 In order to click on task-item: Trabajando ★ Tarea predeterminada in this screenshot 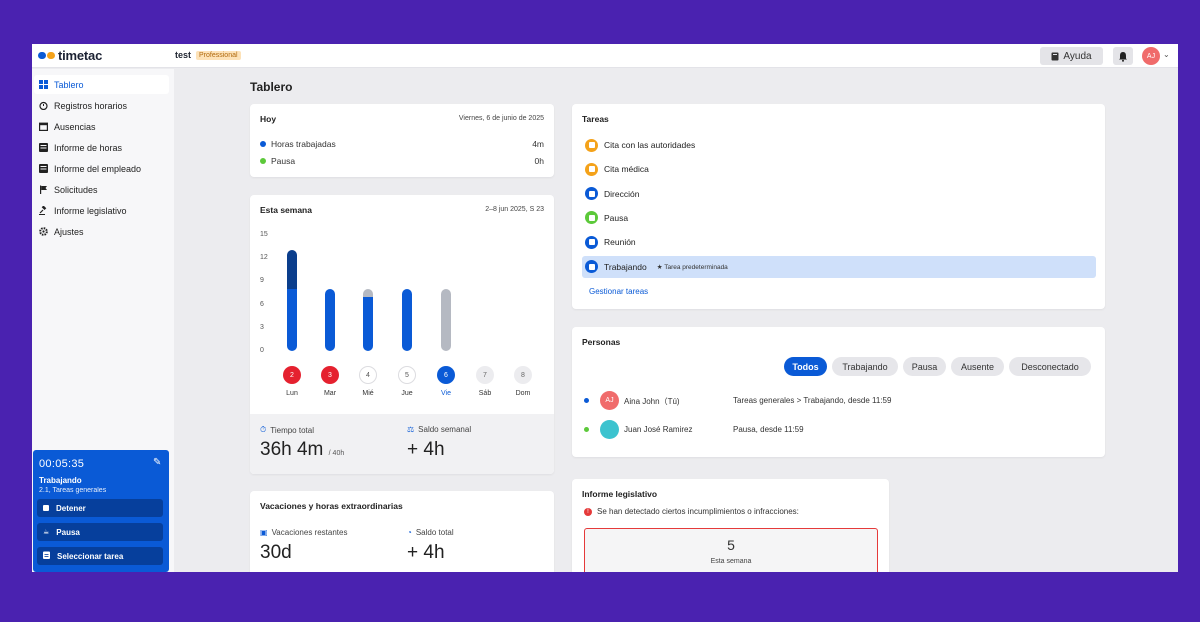, I will do `click(839, 266)`.